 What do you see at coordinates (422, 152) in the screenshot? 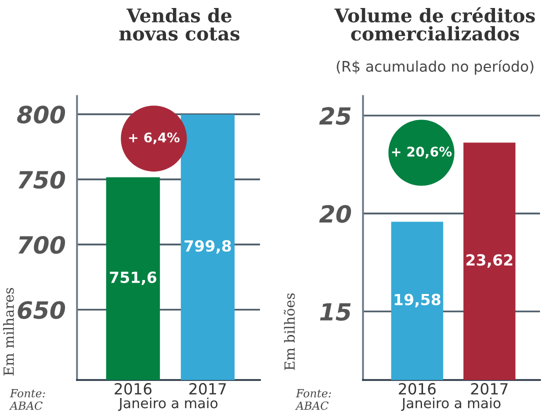
I see `annotation: + 20,6%` at bounding box center [422, 152].